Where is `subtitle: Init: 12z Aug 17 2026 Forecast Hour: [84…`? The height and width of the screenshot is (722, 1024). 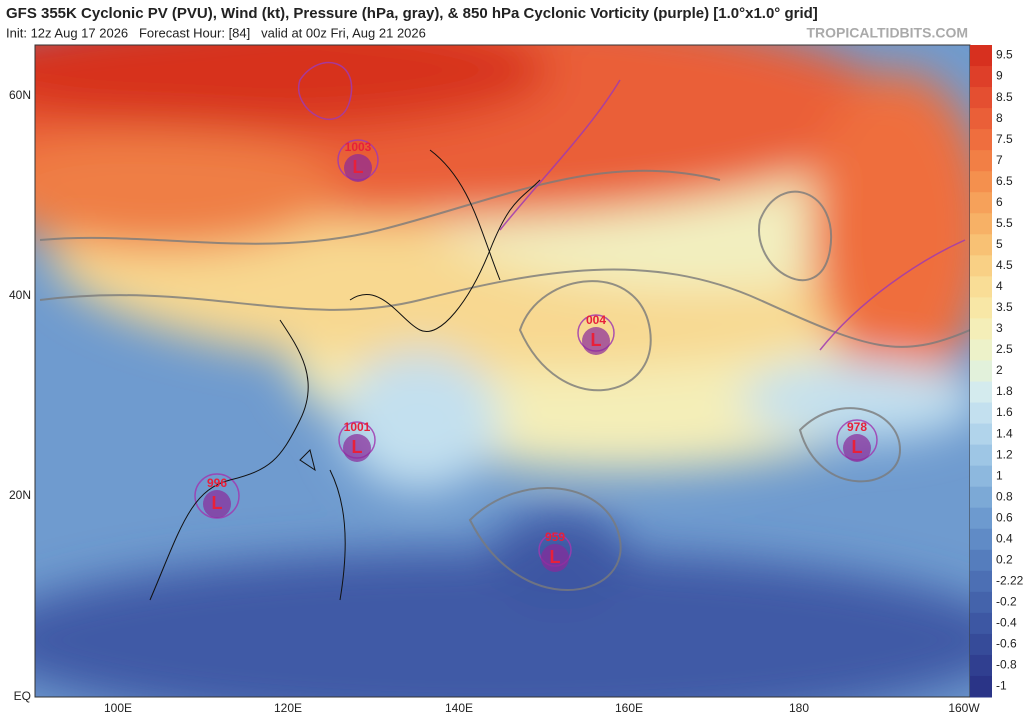
subtitle: Init: 12z Aug 17 2026 Forecast Hour: [84… is located at coordinates (216, 32).